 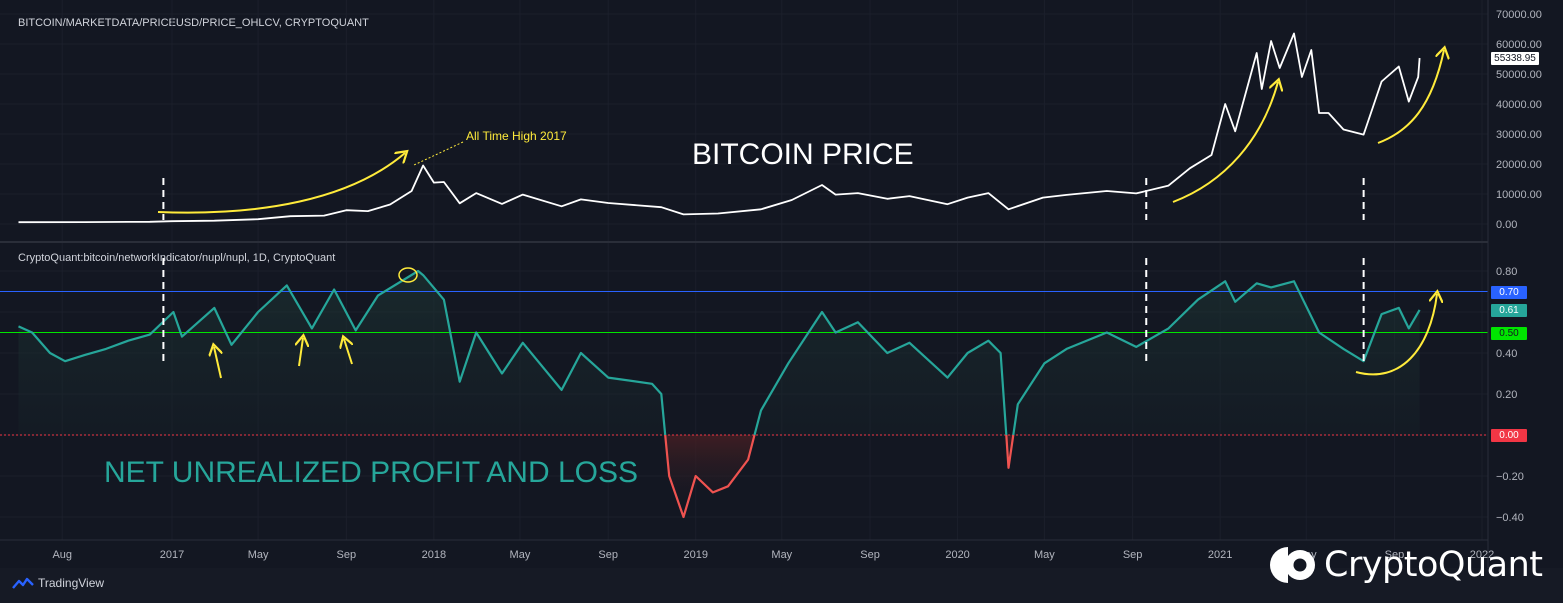 What do you see at coordinates (1225, 142) in the screenshot?
I see `trend-arrow-2021-h1` at bounding box center [1225, 142].